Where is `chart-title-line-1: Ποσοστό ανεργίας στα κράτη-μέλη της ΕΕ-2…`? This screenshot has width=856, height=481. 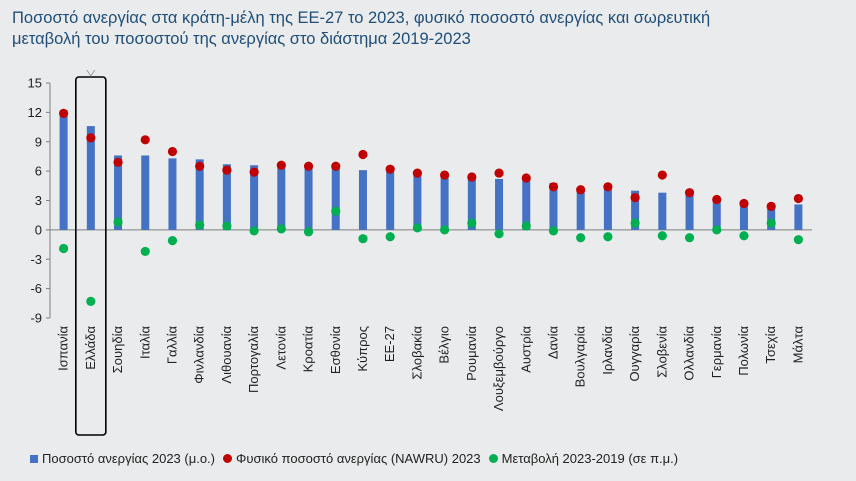
chart-title-line-1: Ποσοστό ανεργίας στα κράτη-μέλη της ΕΕ-2… is located at coordinates (361, 18).